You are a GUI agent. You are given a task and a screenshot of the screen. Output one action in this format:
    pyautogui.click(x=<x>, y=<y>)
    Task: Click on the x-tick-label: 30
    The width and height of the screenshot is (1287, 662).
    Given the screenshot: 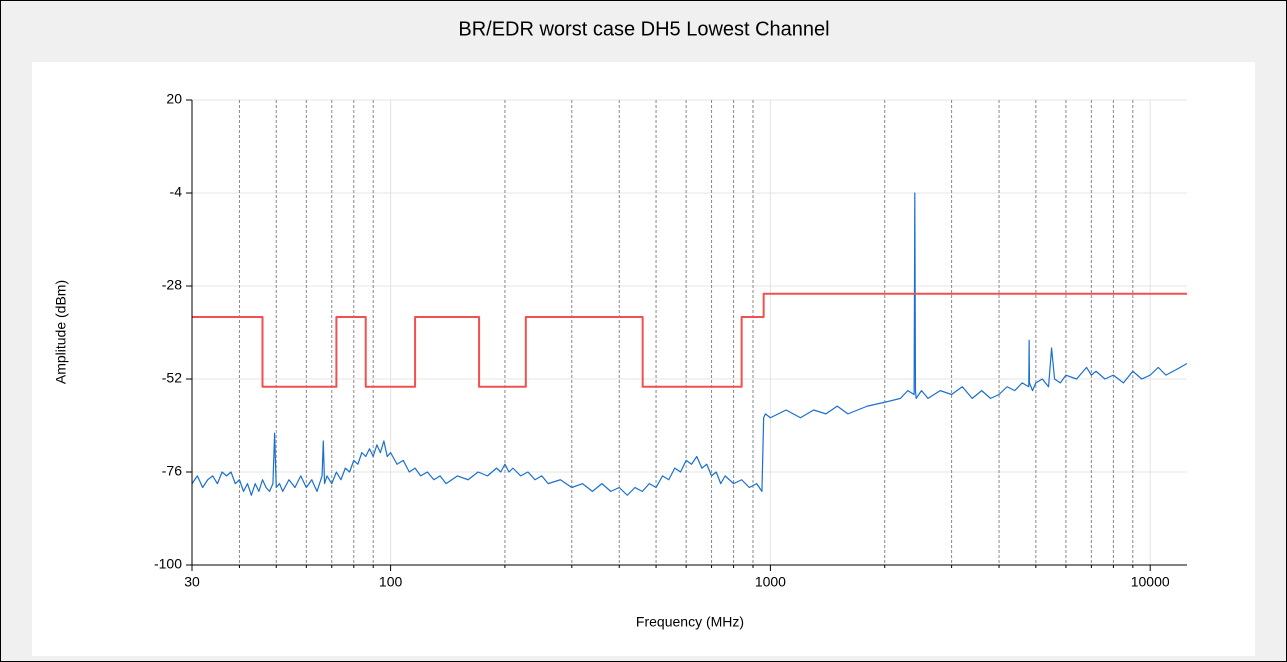 What is the action you would take?
    pyautogui.click(x=192, y=582)
    